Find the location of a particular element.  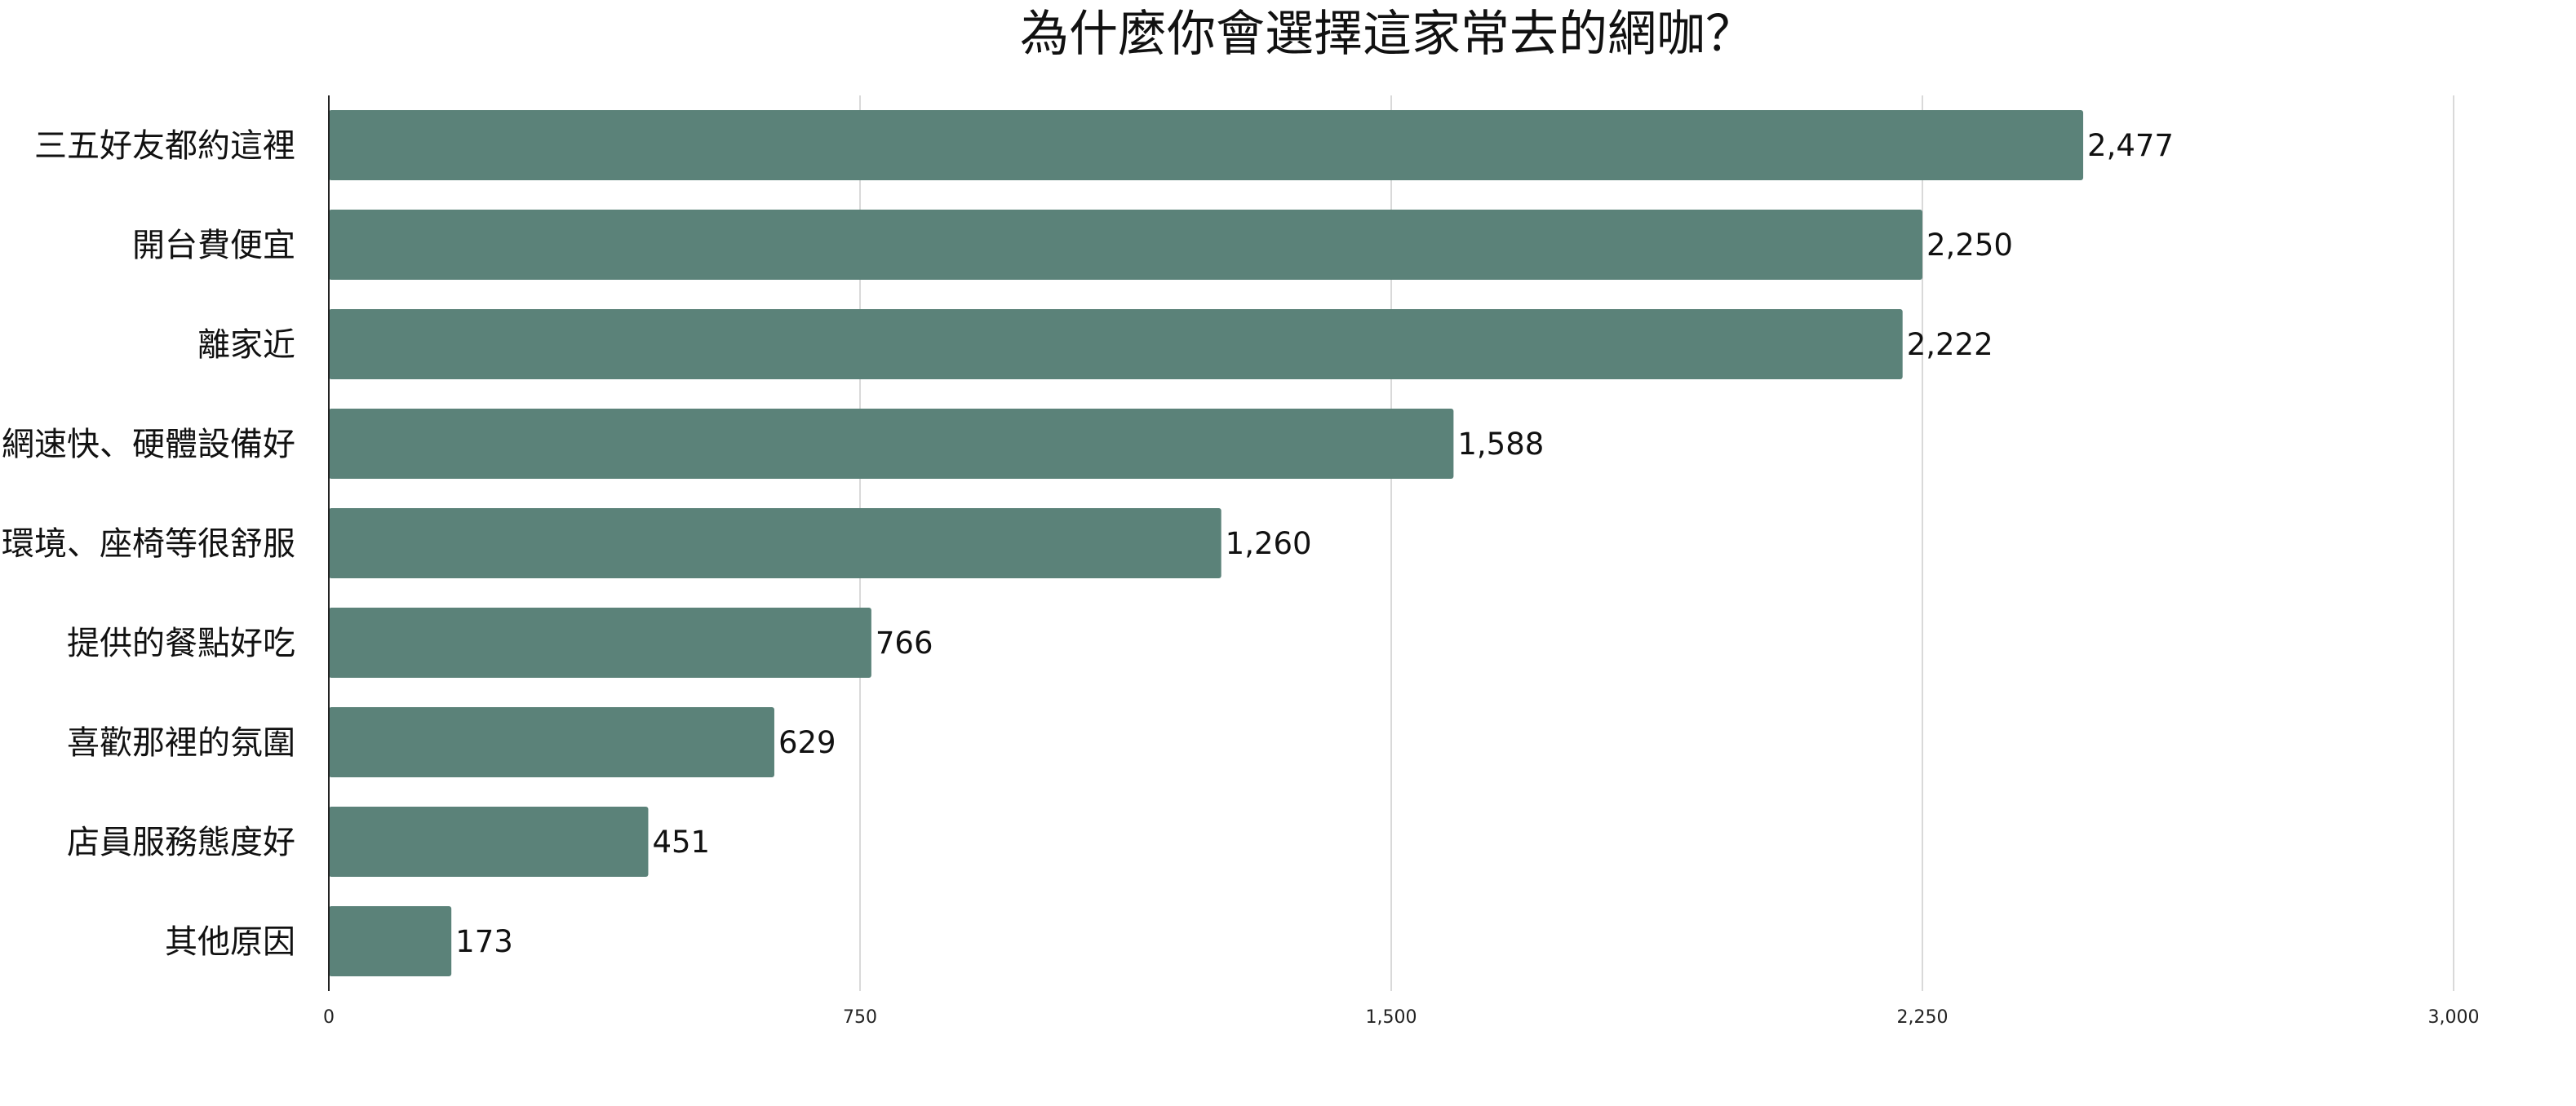

category-label: 離家近 is located at coordinates (246, 345).